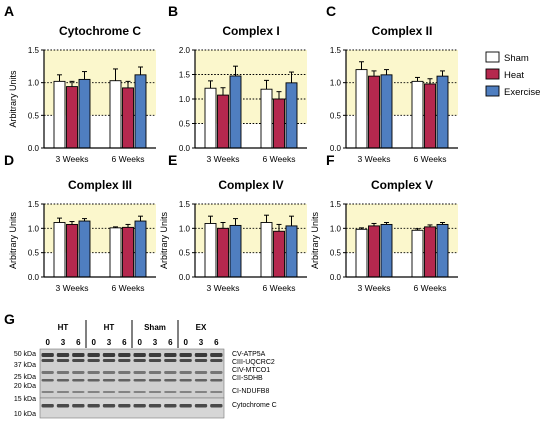 The height and width of the screenshot is (425, 550). I want to click on legend-label-exercise: Exercise, so click(522, 92).